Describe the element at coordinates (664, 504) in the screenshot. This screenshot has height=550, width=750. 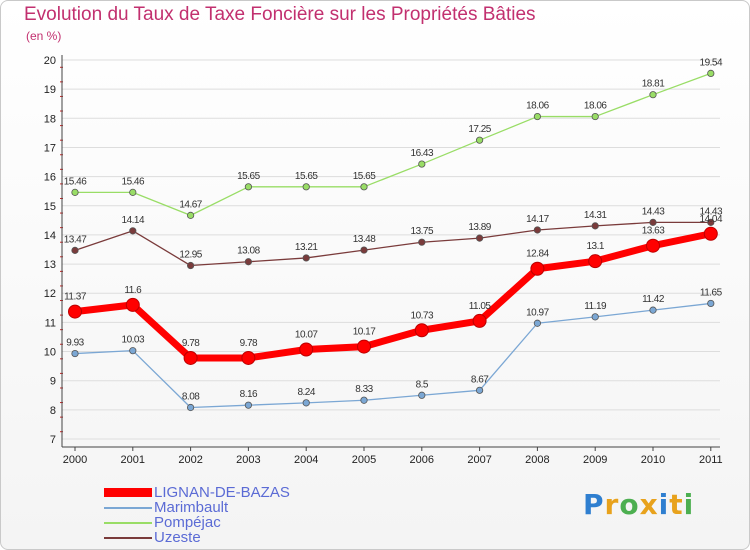
I see `logo-letter: i` at that location.